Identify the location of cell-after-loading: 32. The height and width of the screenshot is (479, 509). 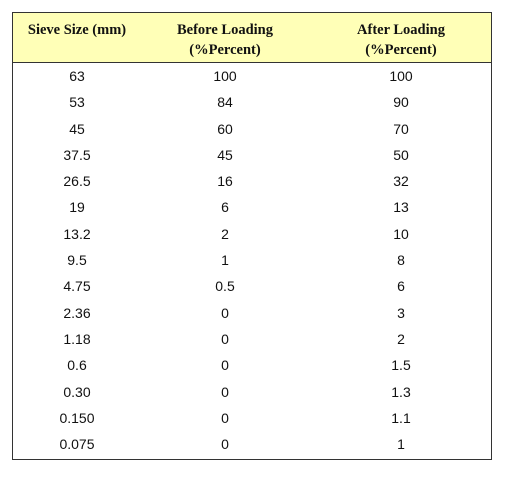
(401, 181).